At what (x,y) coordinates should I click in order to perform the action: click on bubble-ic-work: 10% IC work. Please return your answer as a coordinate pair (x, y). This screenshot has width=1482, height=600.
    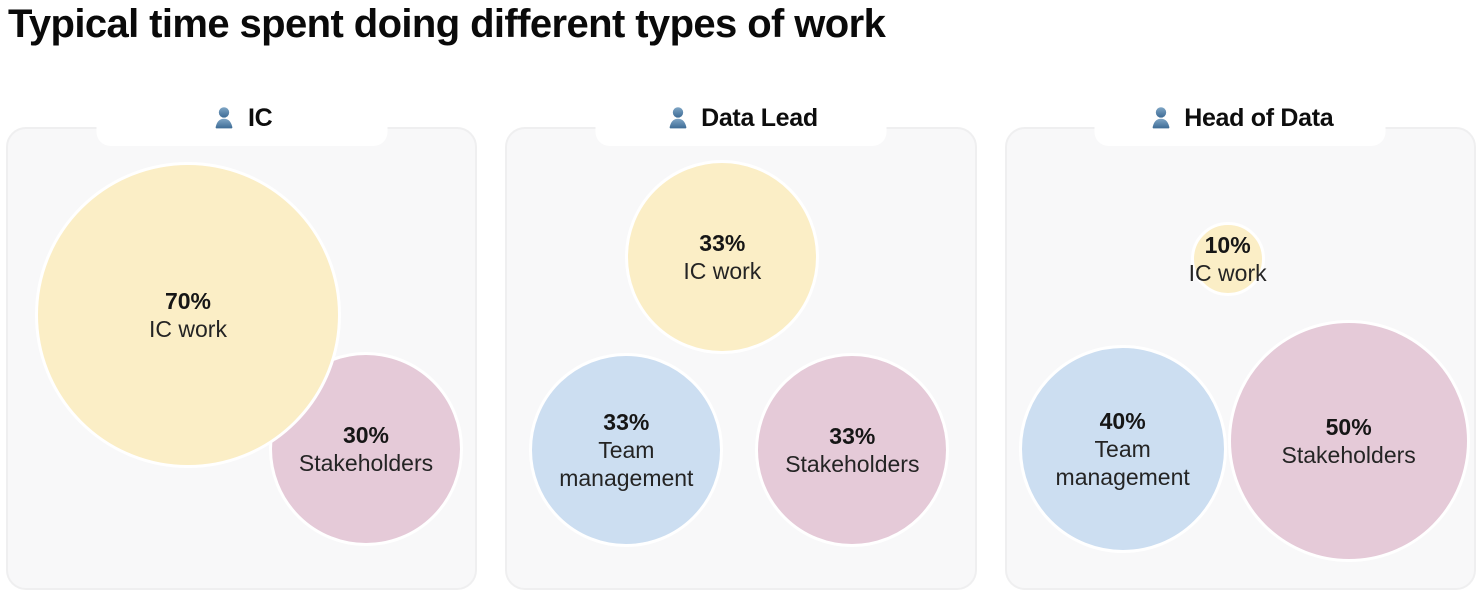
    Looking at the image, I should click on (1228, 259).